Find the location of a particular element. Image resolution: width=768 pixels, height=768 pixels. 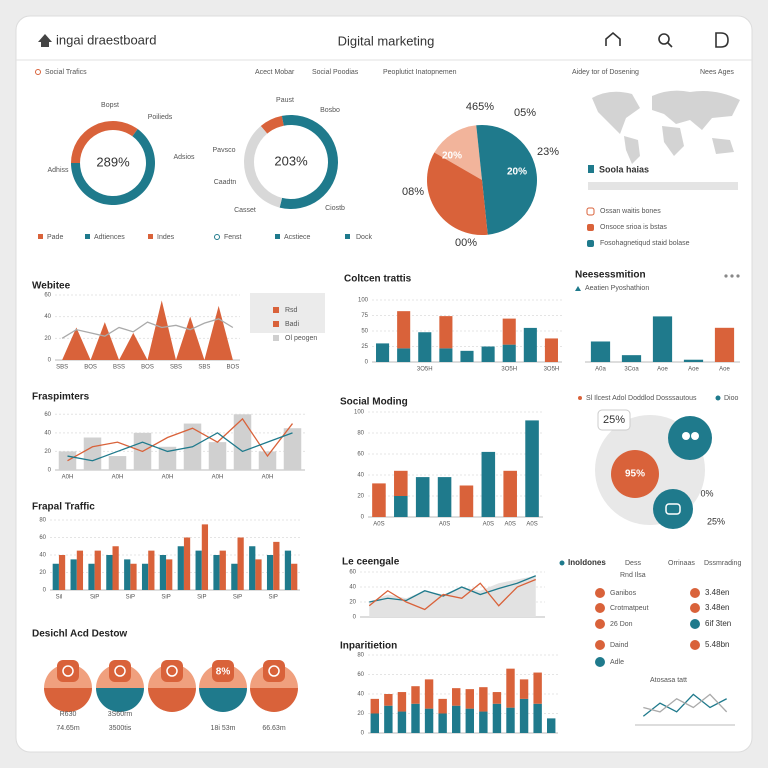

search-icon is located at coordinates (664, 39).